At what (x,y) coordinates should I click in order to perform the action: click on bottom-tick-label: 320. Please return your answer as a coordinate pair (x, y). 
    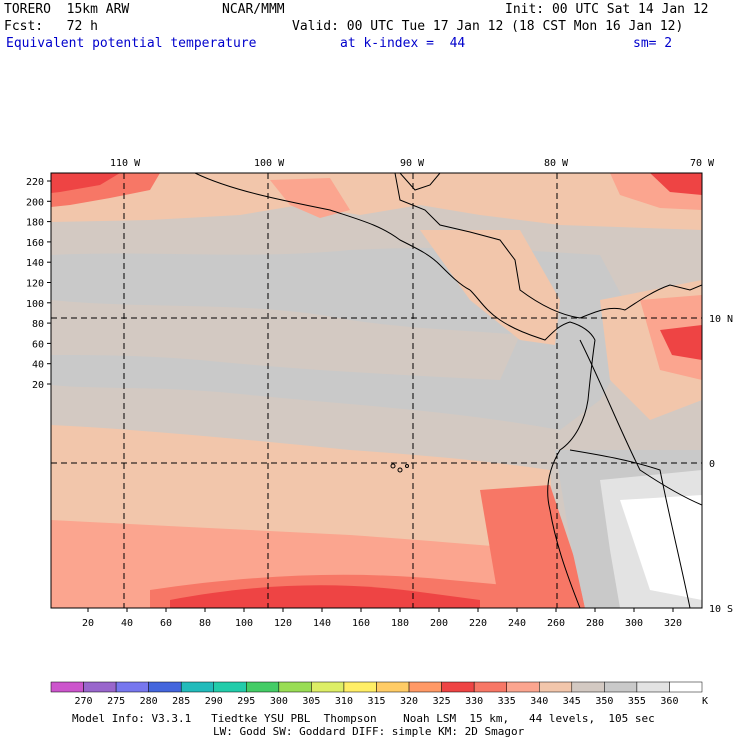
    Looking at the image, I should click on (673, 623).